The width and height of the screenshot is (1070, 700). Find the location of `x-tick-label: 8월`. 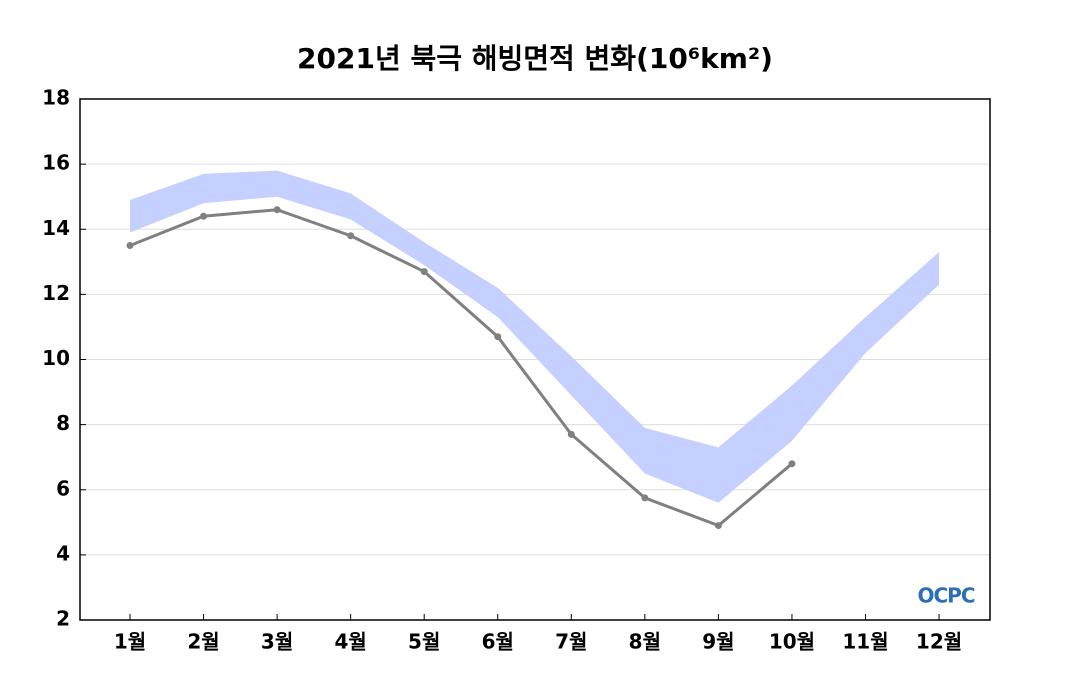

x-tick-label: 8월 is located at coordinates (645, 642).